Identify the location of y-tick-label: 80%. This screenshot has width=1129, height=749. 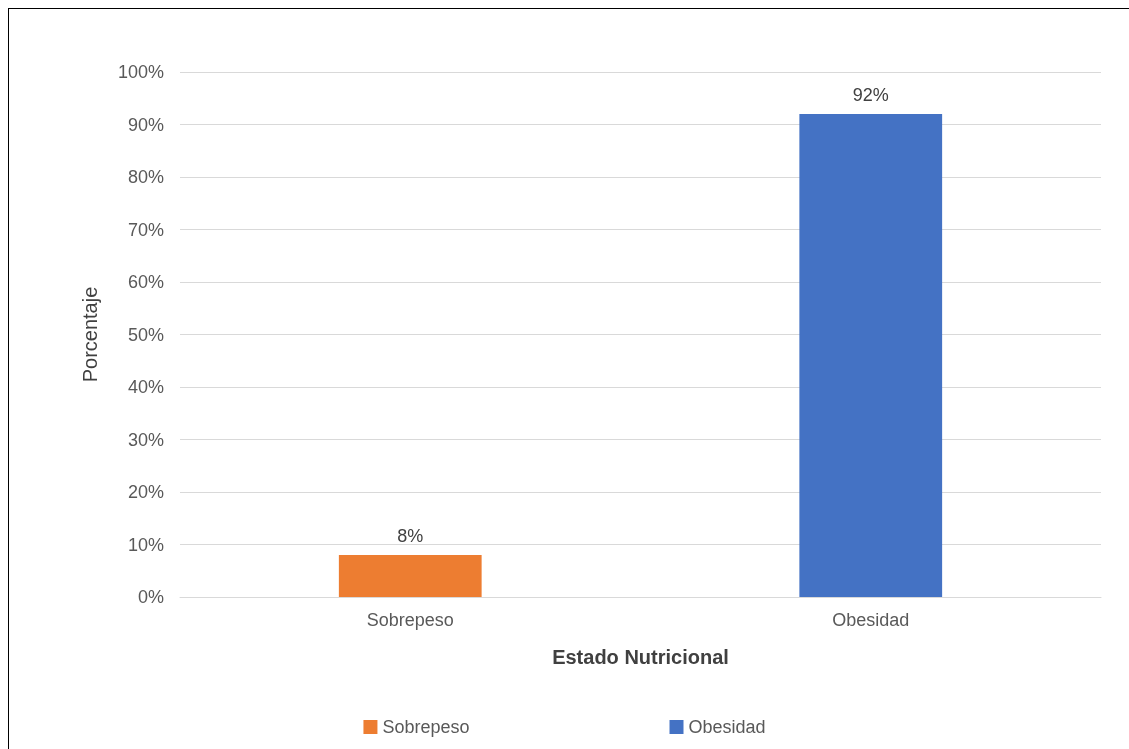
(145, 177).